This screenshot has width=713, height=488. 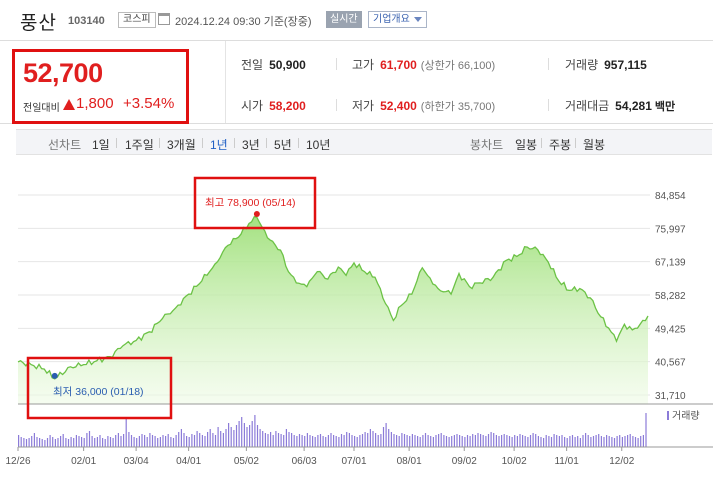 I want to click on stat-label: 거래대금, so click(x=587, y=106).